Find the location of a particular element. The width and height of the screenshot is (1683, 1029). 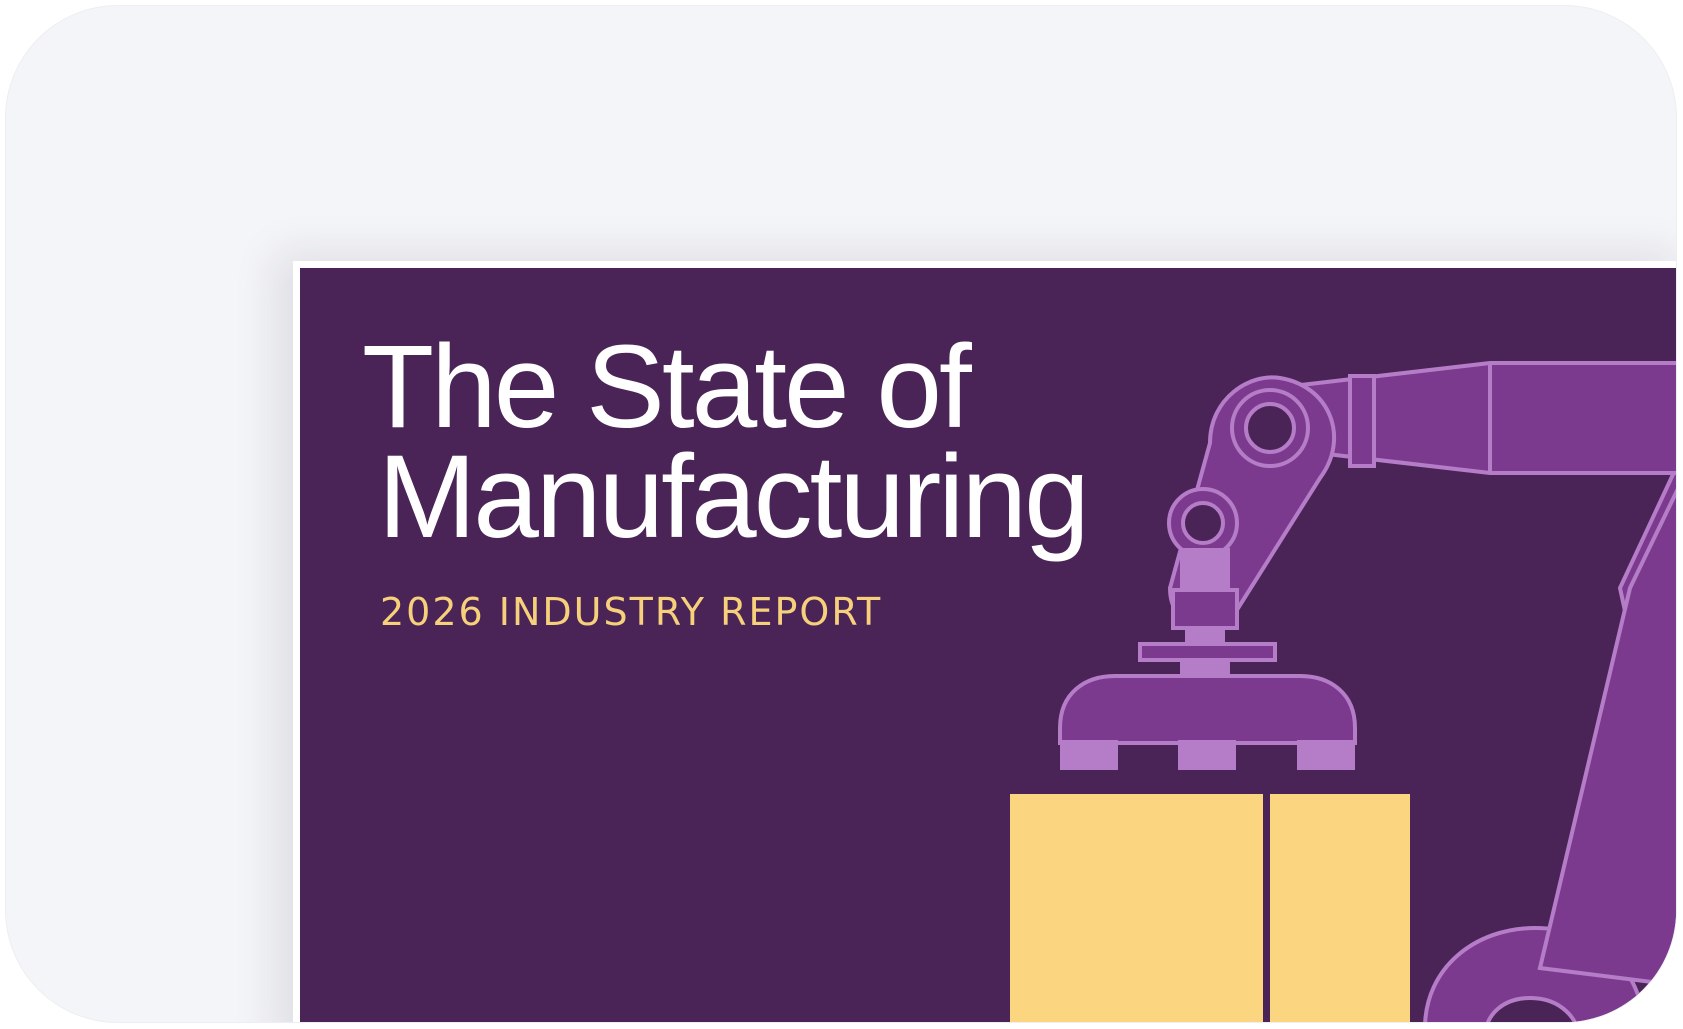

report-title: The State of Manufacturing is located at coordinates (726, 442).